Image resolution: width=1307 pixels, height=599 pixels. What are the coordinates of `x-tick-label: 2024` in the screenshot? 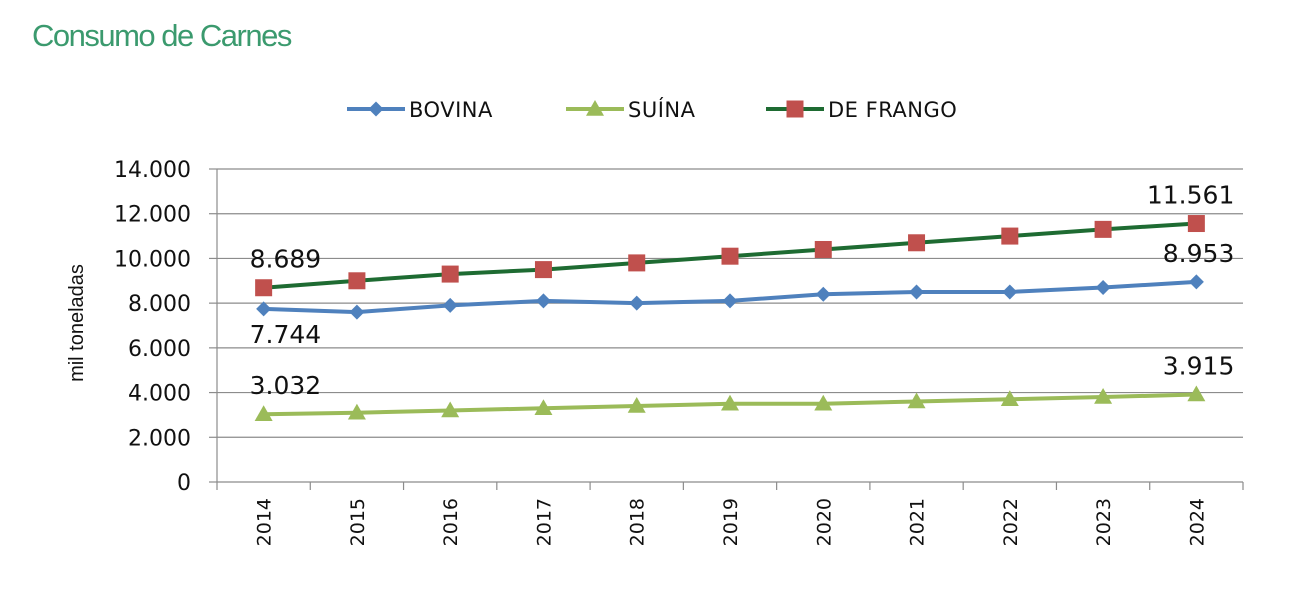 It's located at (1197, 522).